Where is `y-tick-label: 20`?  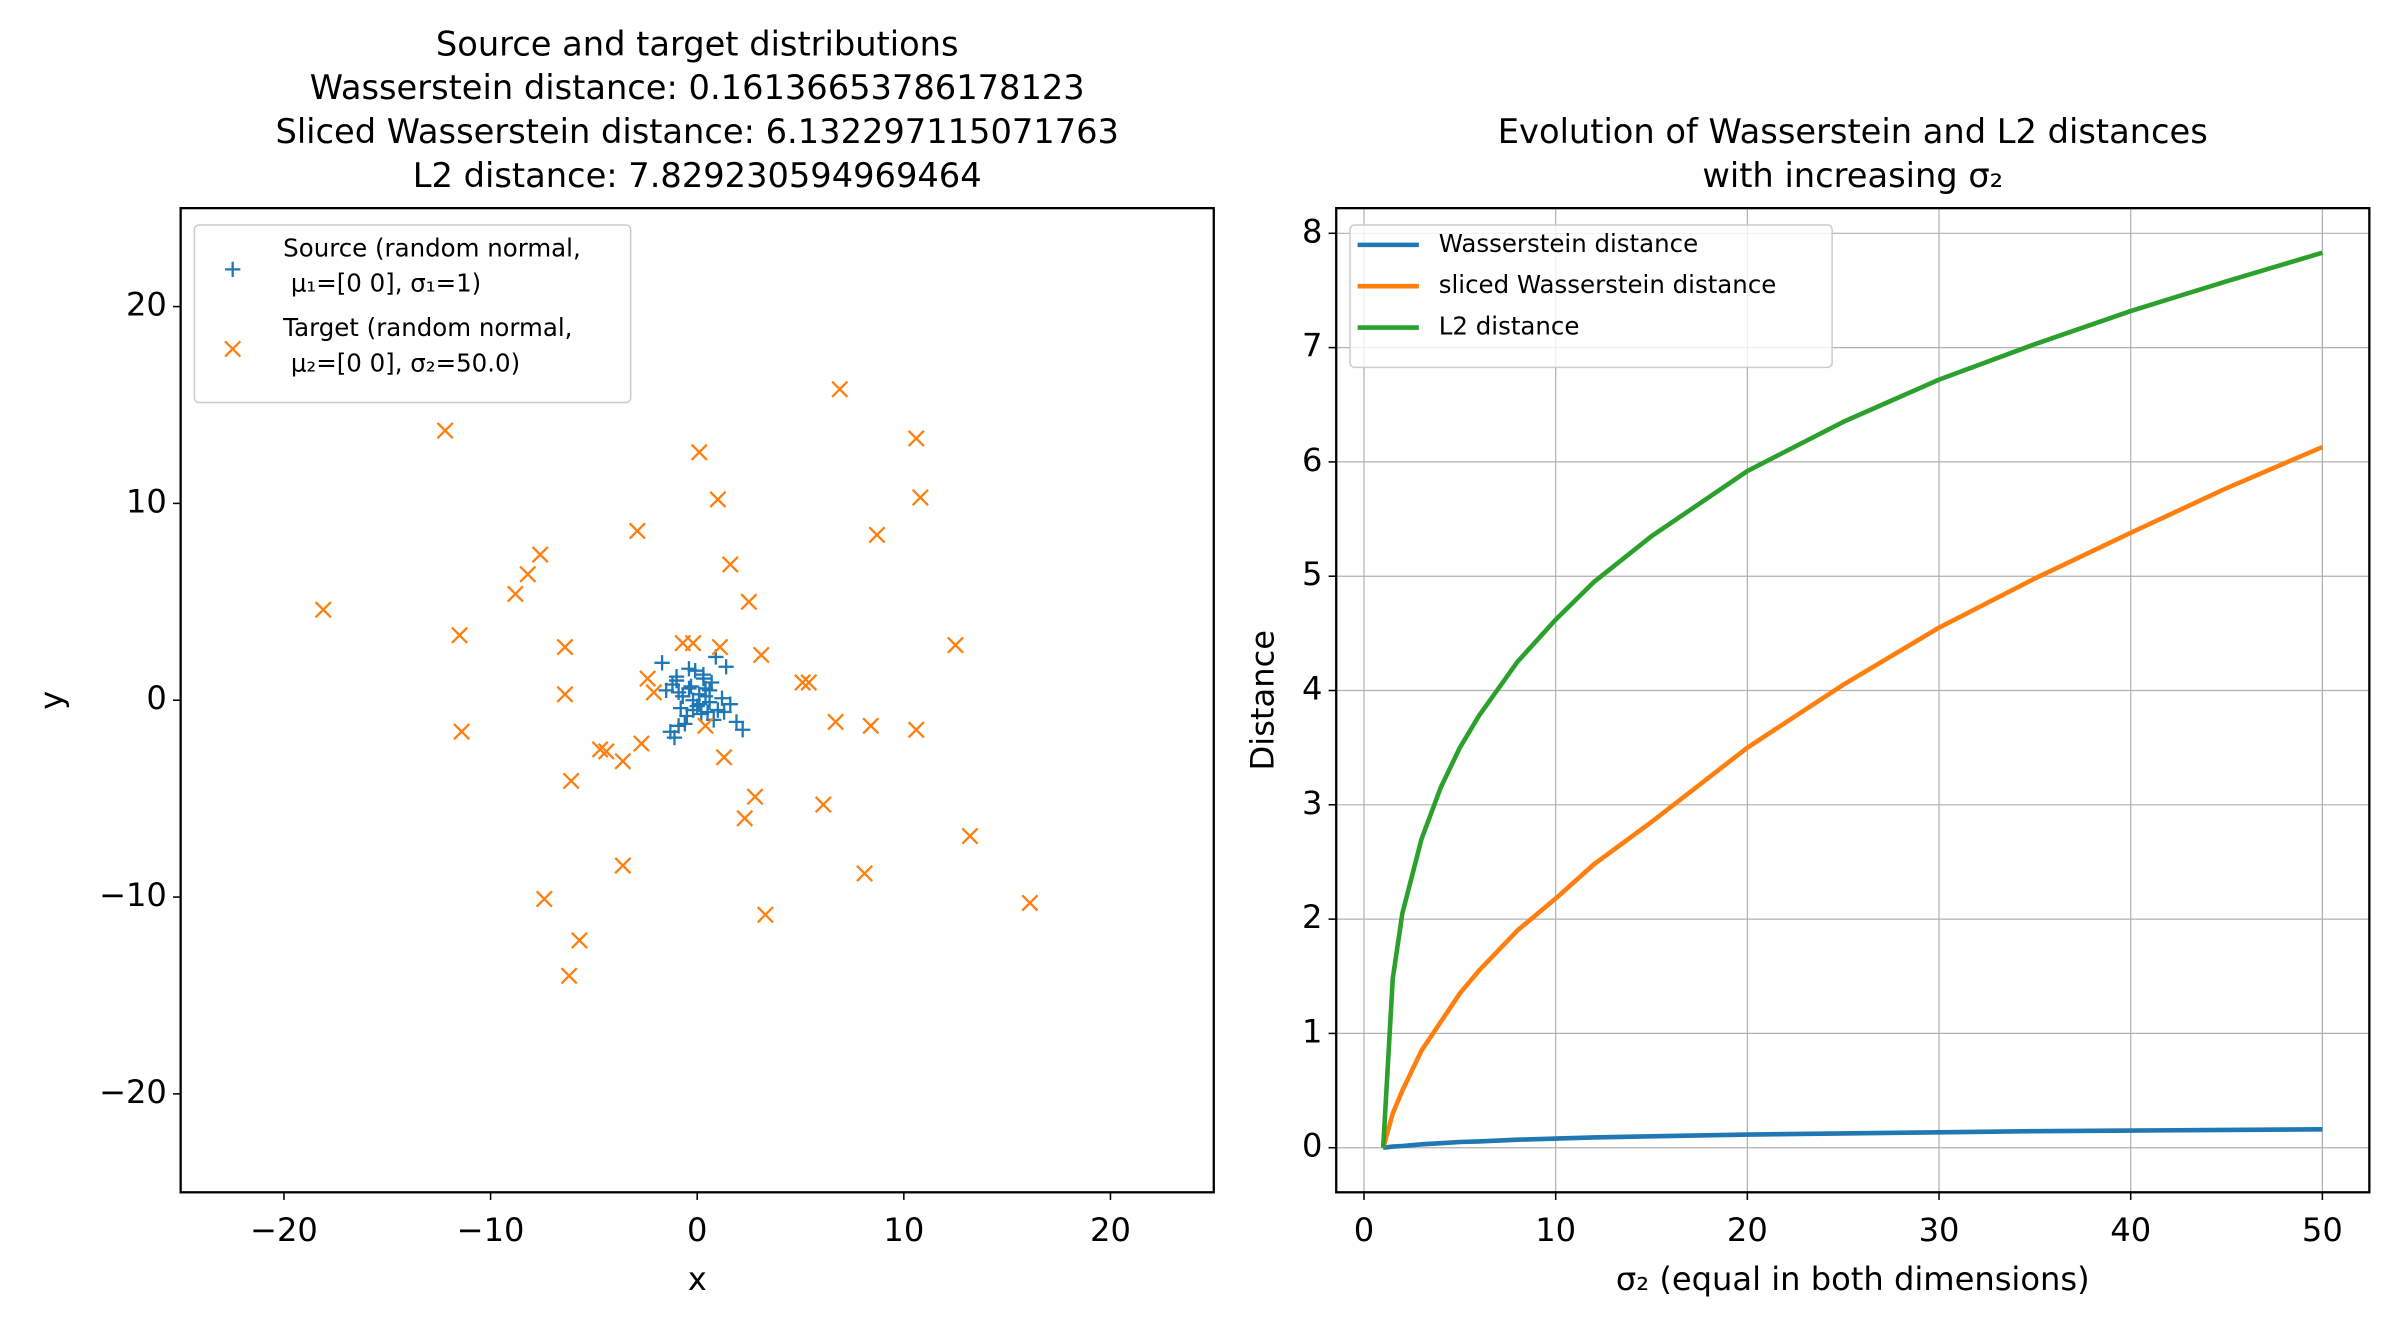
y-tick-label: 20 is located at coordinates (146, 305).